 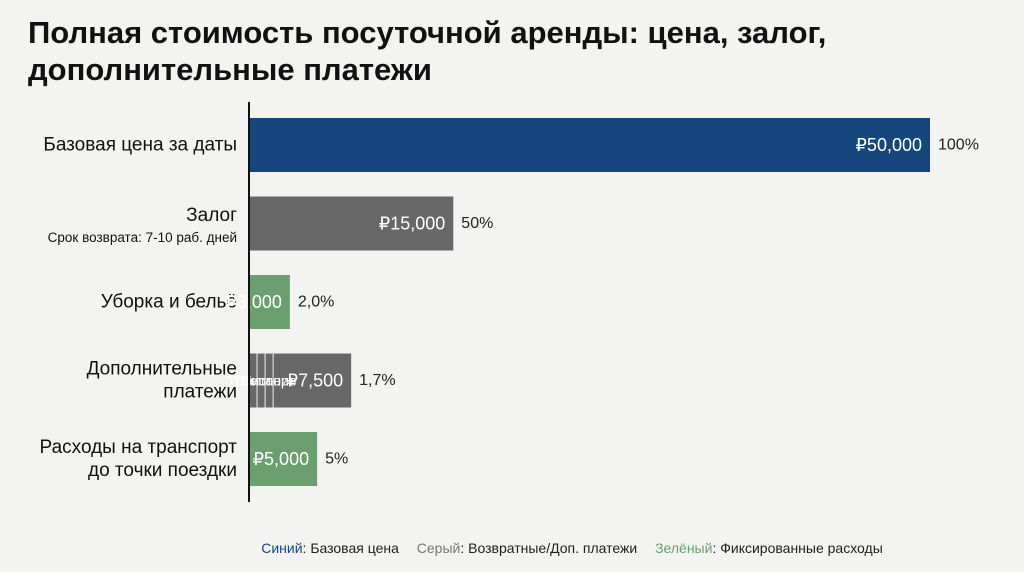 What do you see at coordinates (958, 145) in the screenshot?
I see `percent-label-0: 100%` at bounding box center [958, 145].